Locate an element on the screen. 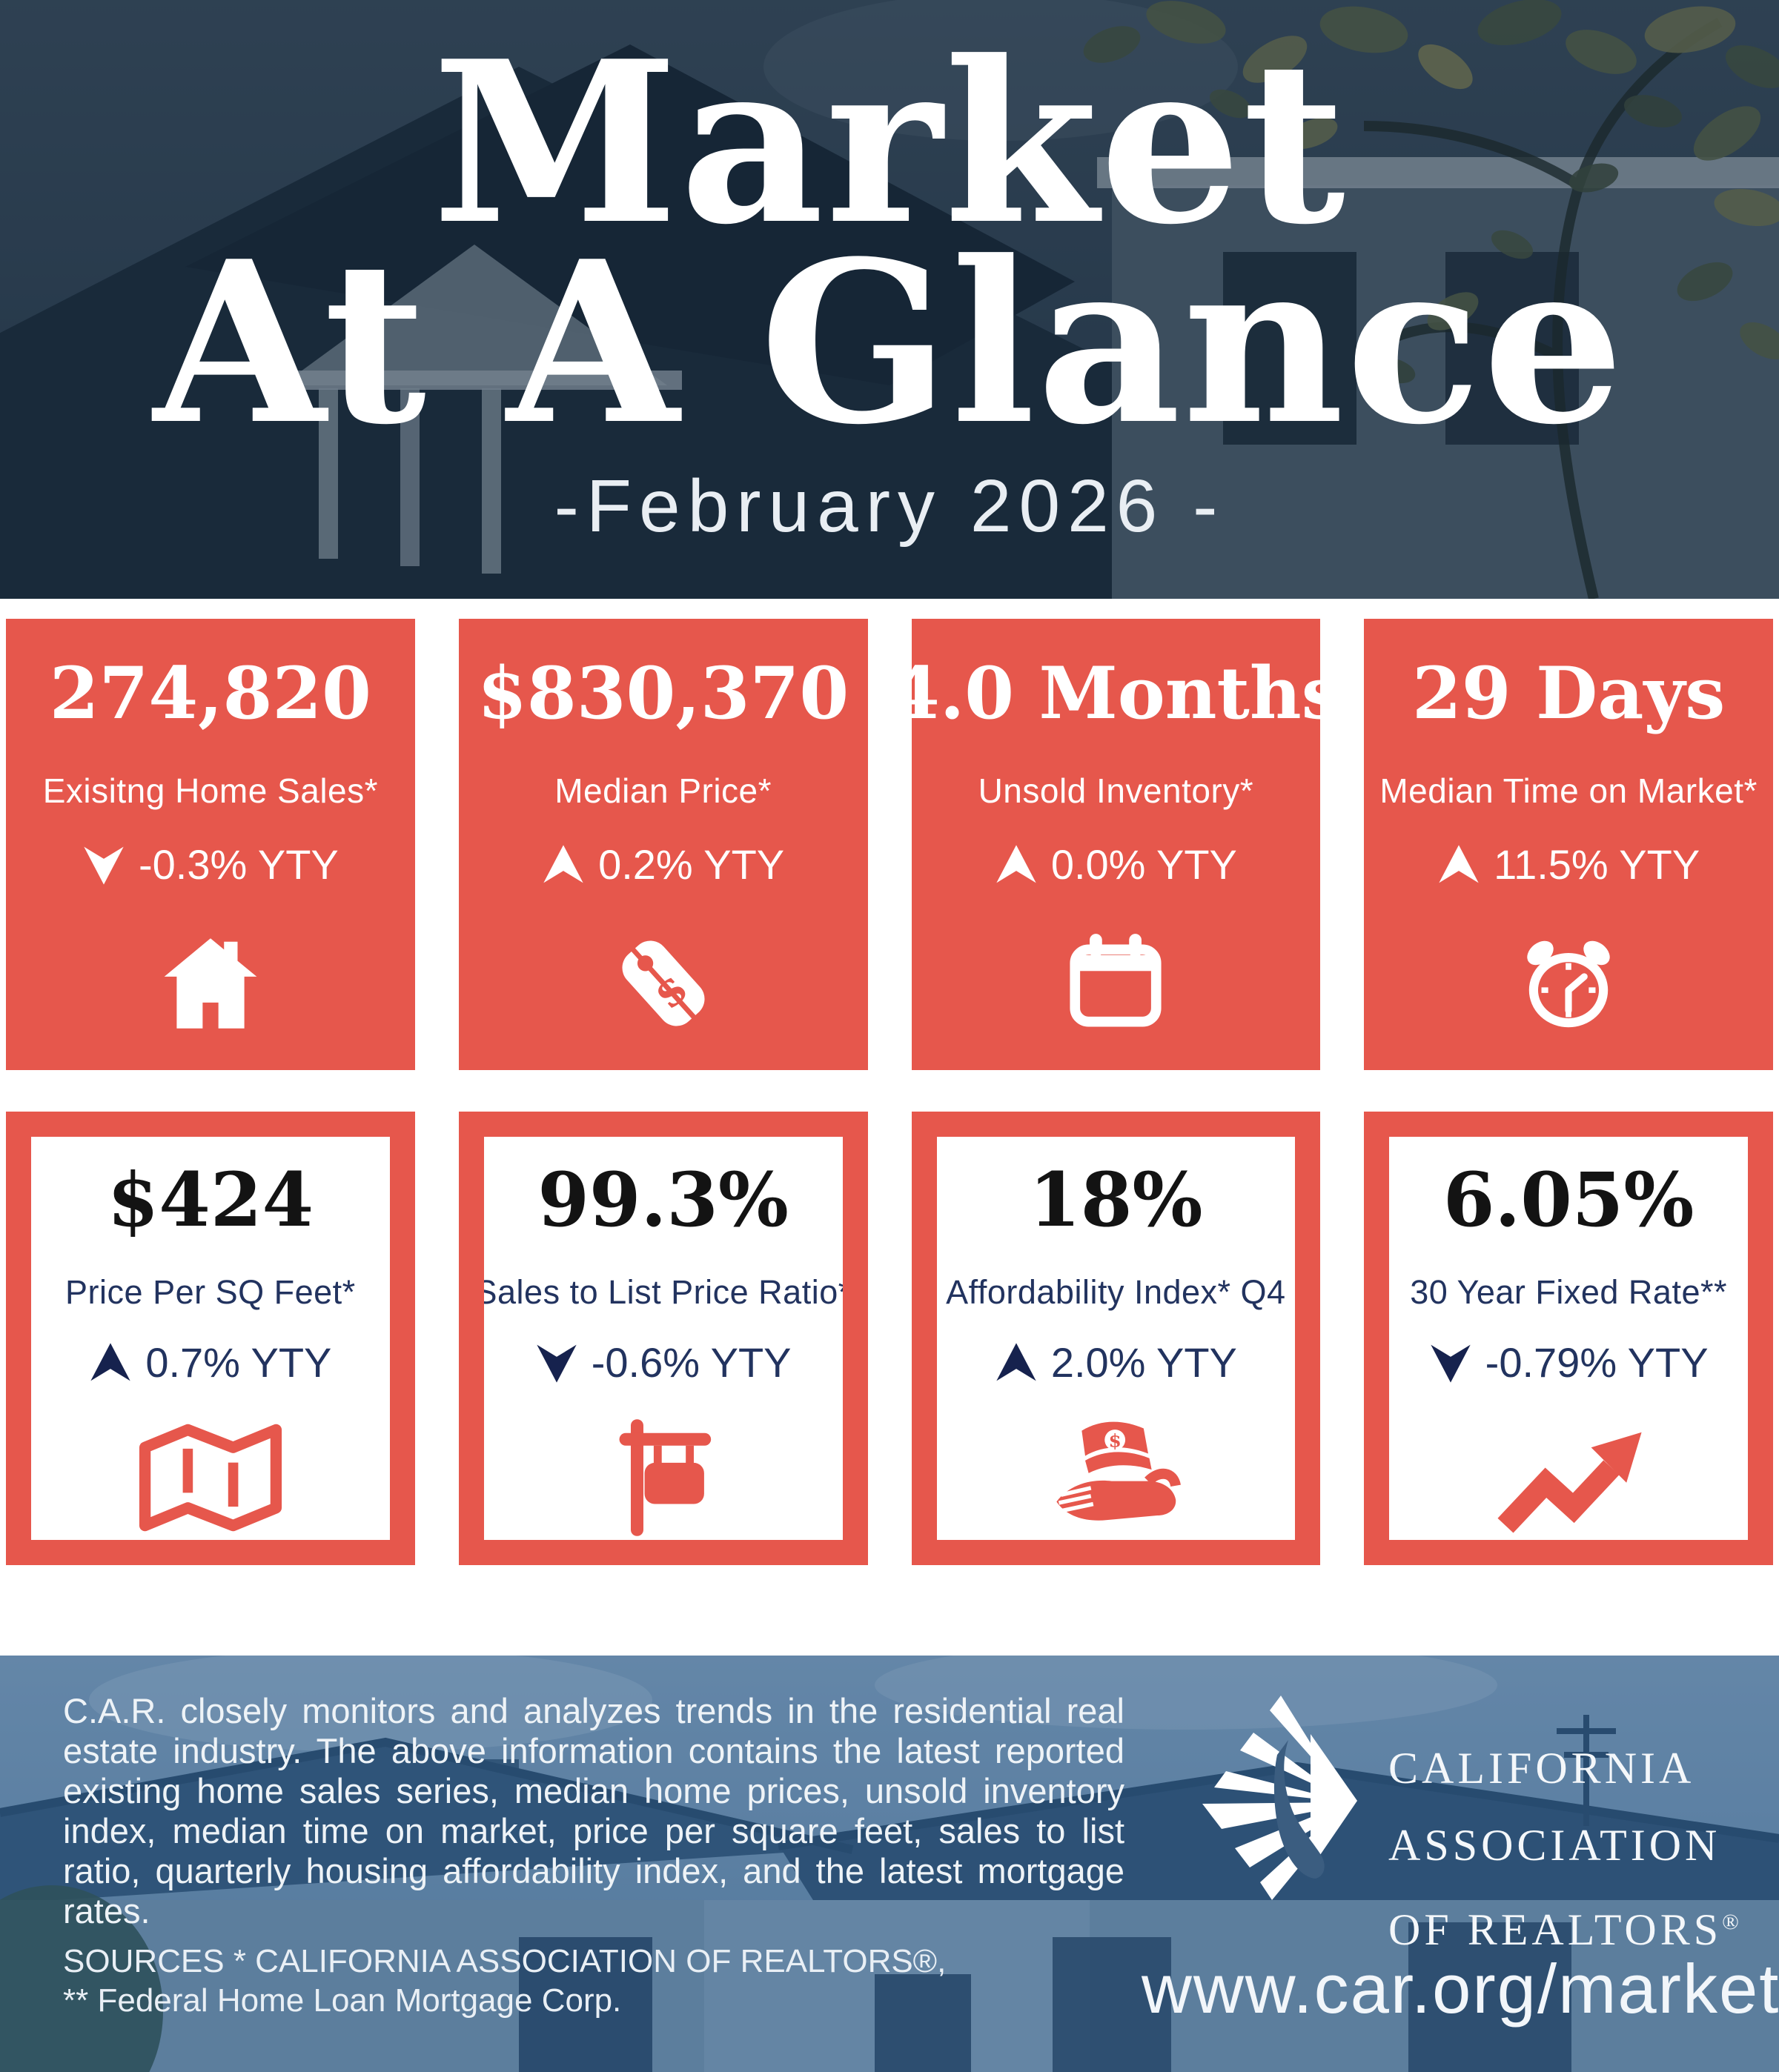  trend-text: 0.7% YTY is located at coordinates (238, 1362).